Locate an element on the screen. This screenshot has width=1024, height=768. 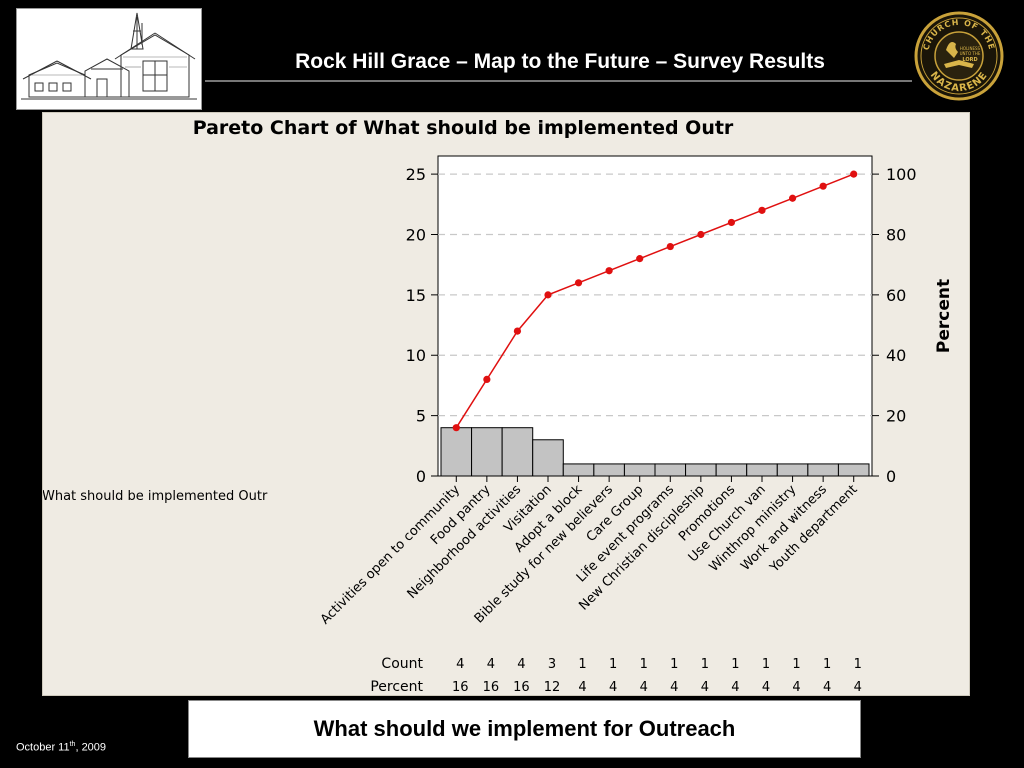
footer-date: October 11th, 2009 is located at coordinates (61, 747).